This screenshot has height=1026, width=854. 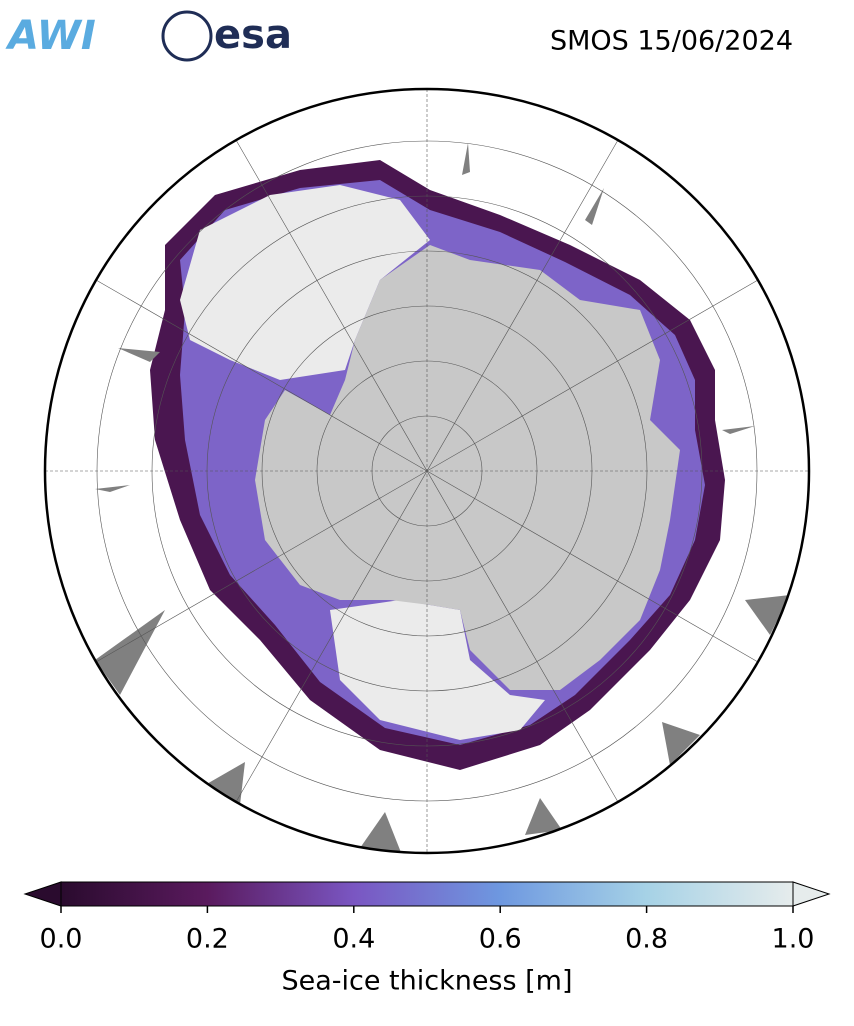 What do you see at coordinates (61, 939) in the screenshot?
I see `colorbar-tick-label: 0.0` at bounding box center [61, 939].